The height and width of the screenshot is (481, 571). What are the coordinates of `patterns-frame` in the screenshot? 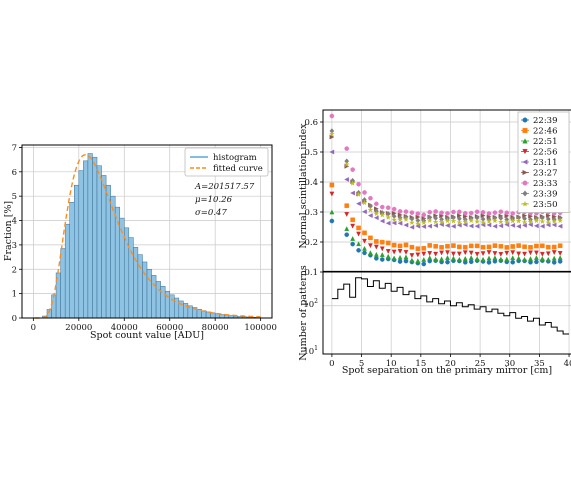 It's located at (446, 313).